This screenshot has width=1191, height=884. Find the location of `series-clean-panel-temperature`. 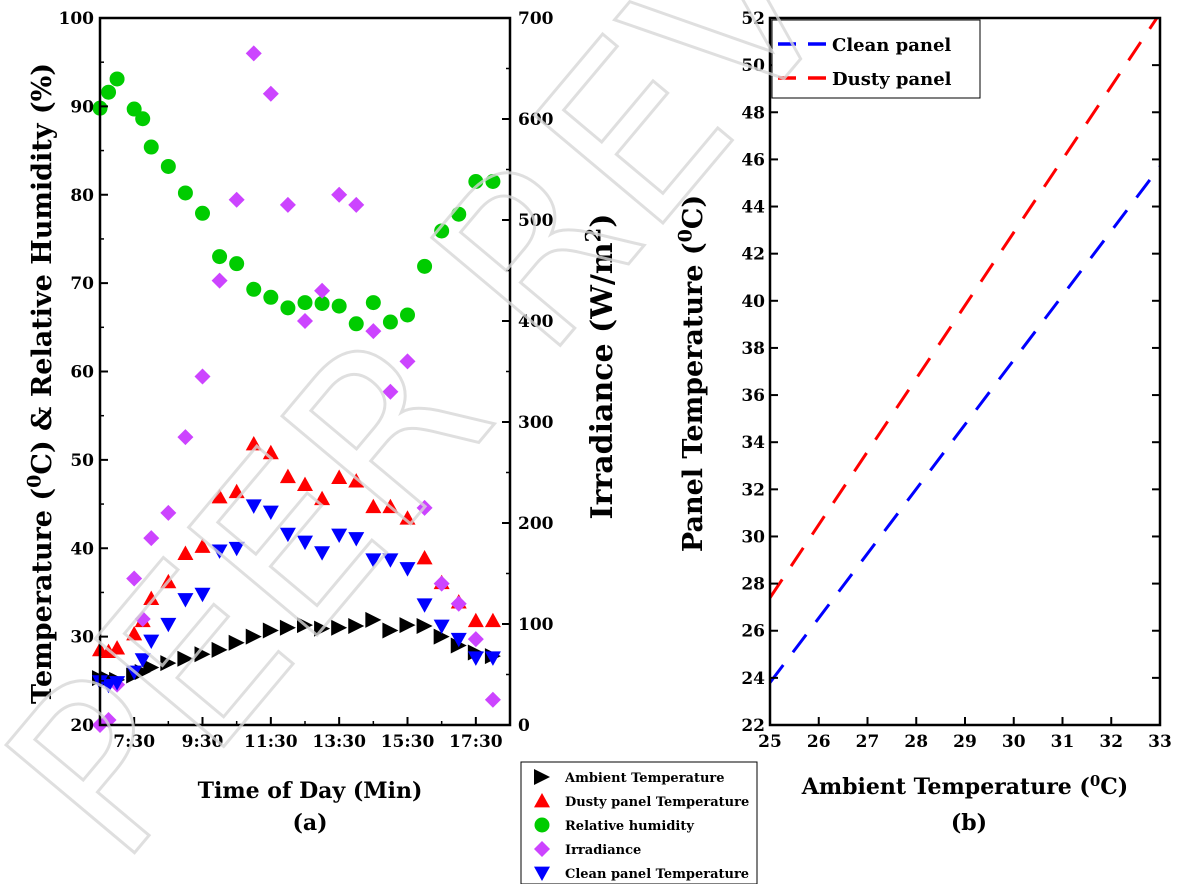

series-clean-panel-temperature is located at coordinates (296, 596).